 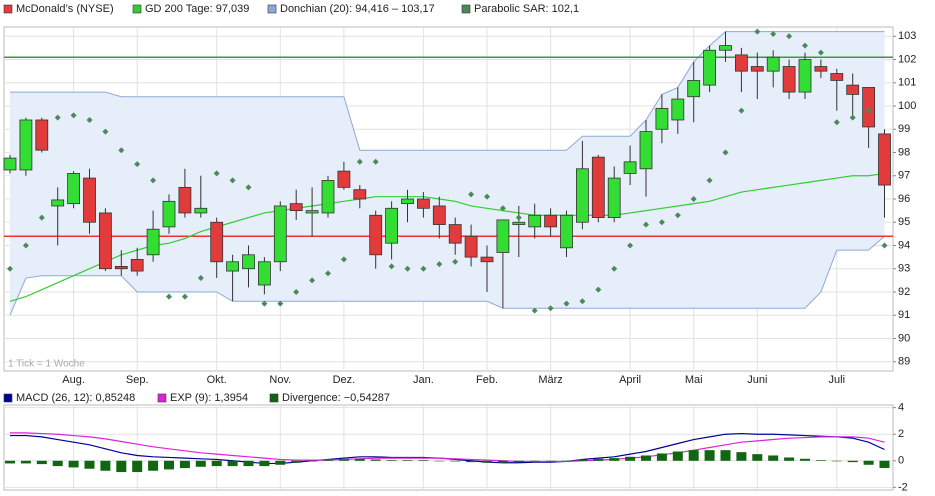 What do you see at coordinates (904, 152) in the screenshot?
I see `y-tick-label: 98` at bounding box center [904, 152].